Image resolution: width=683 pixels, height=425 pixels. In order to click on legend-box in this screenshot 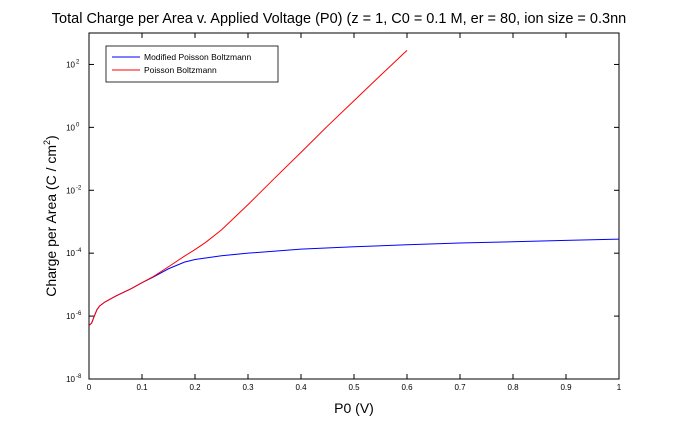, I will do `click(192, 64)`.